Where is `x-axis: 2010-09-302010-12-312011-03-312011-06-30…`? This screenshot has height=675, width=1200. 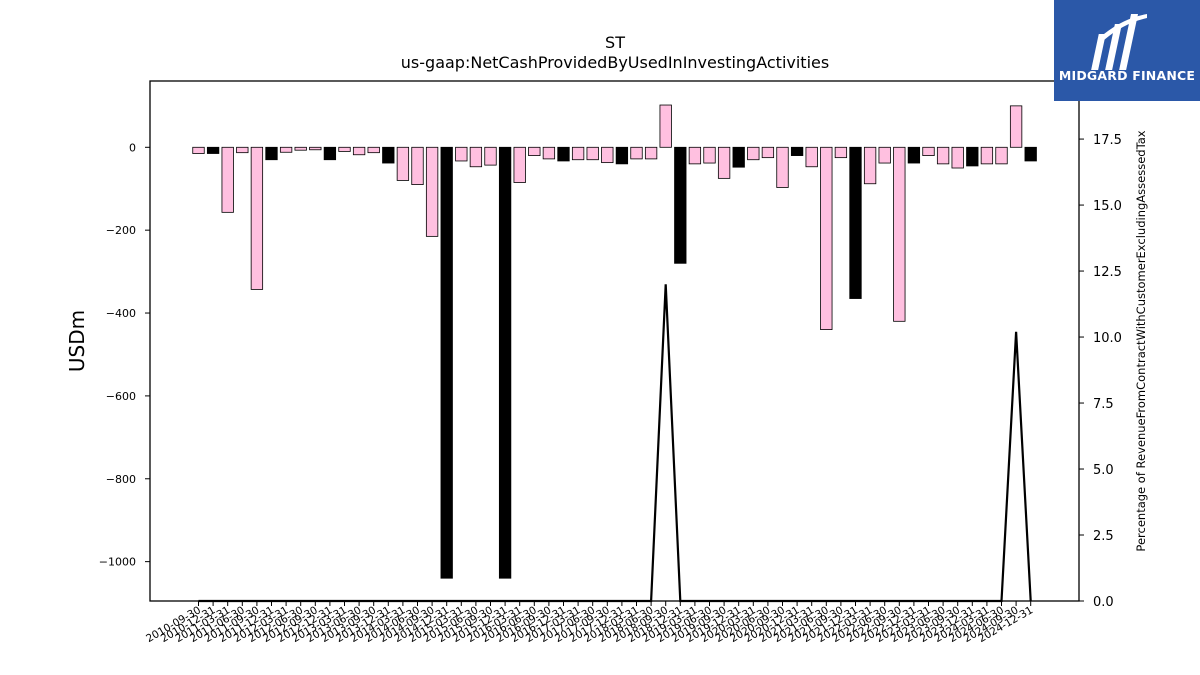 x-axis: 2010-09-302010-12-312011-03-312011-06-30… is located at coordinates (589, 623).